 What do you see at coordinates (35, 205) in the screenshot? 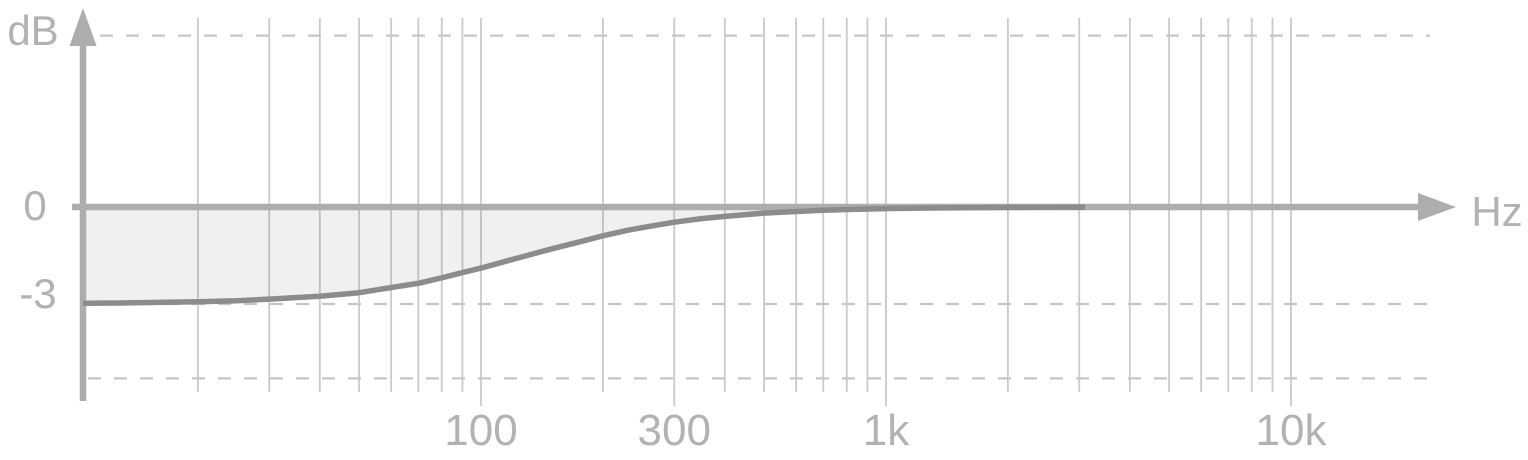
I see `y-tick-label-0: 0` at bounding box center [35, 205].